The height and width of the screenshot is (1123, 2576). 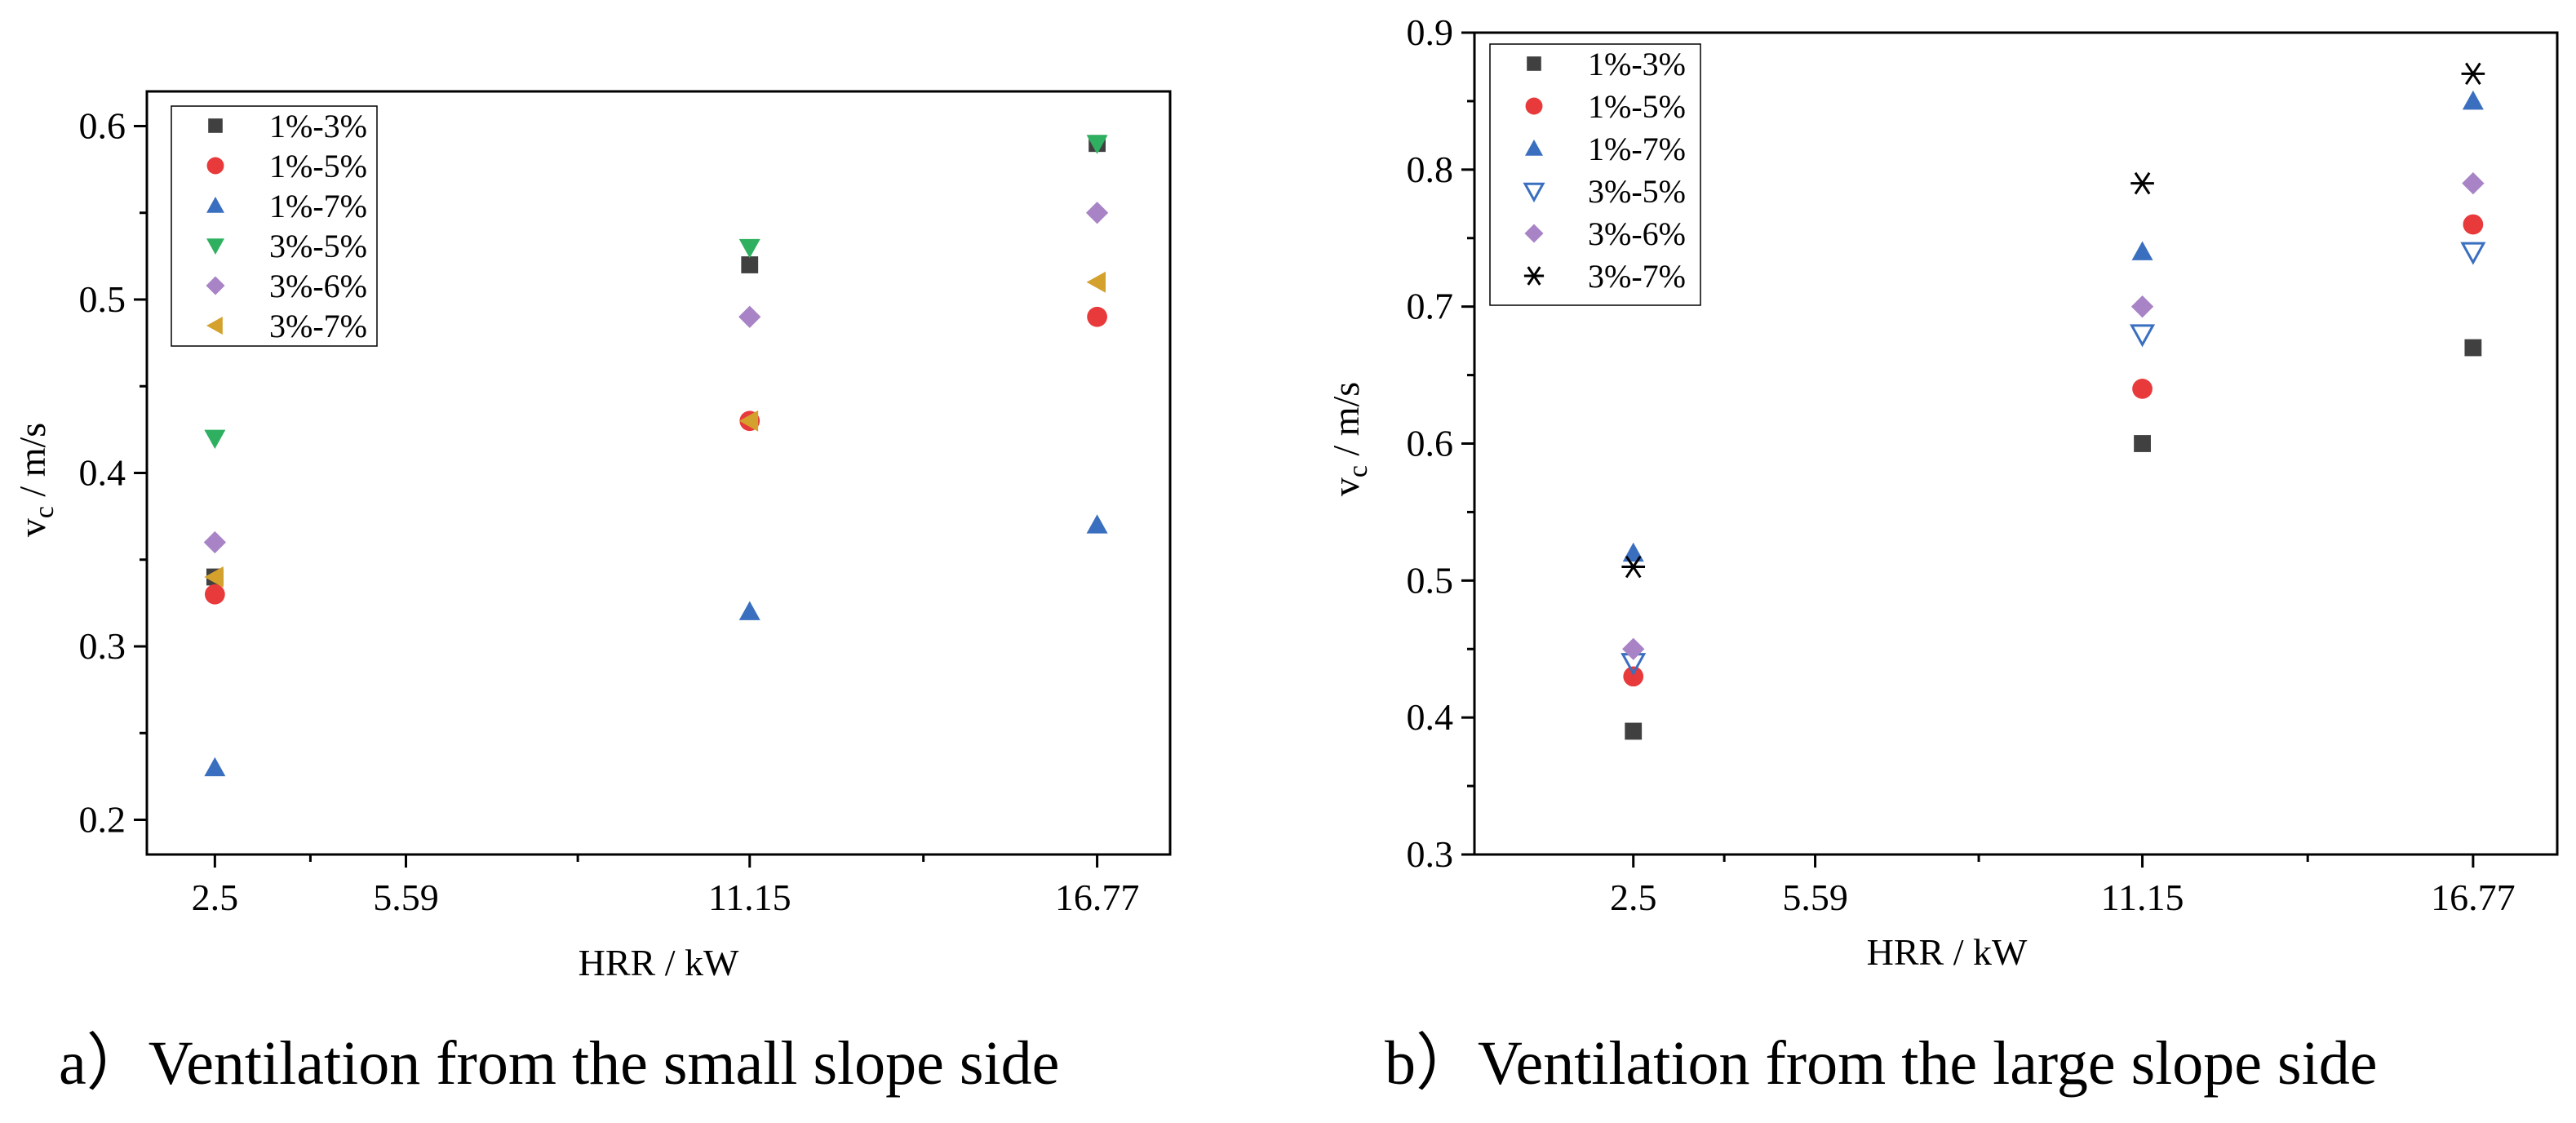 I want to click on panel-a-y-axis-label: vc / m/s, so click(x=35, y=480).